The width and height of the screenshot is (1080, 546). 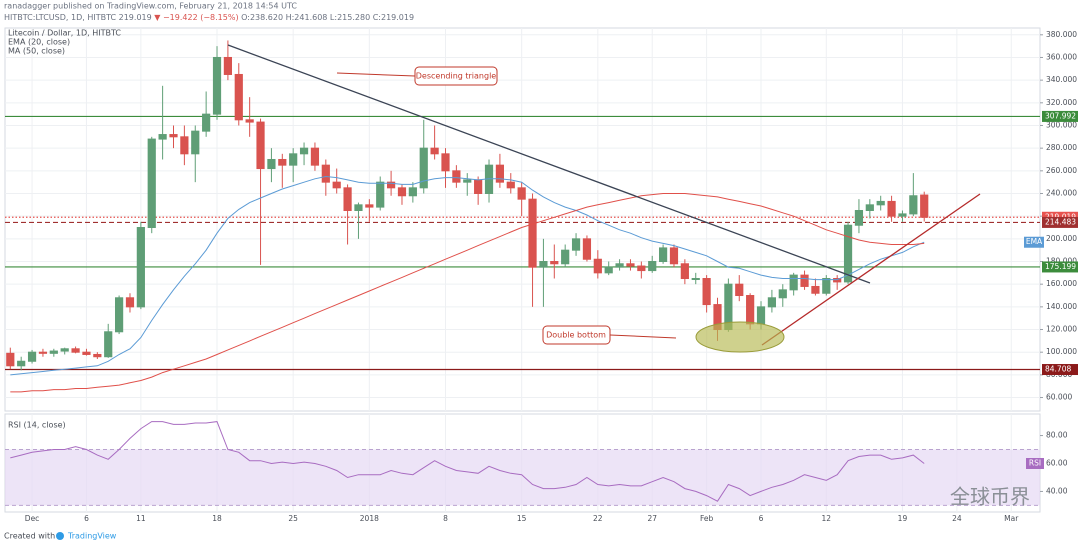 What do you see at coordinates (217, 518) in the screenshot?
I see `x-tick-label: 18` at bounding box center [217, 518].